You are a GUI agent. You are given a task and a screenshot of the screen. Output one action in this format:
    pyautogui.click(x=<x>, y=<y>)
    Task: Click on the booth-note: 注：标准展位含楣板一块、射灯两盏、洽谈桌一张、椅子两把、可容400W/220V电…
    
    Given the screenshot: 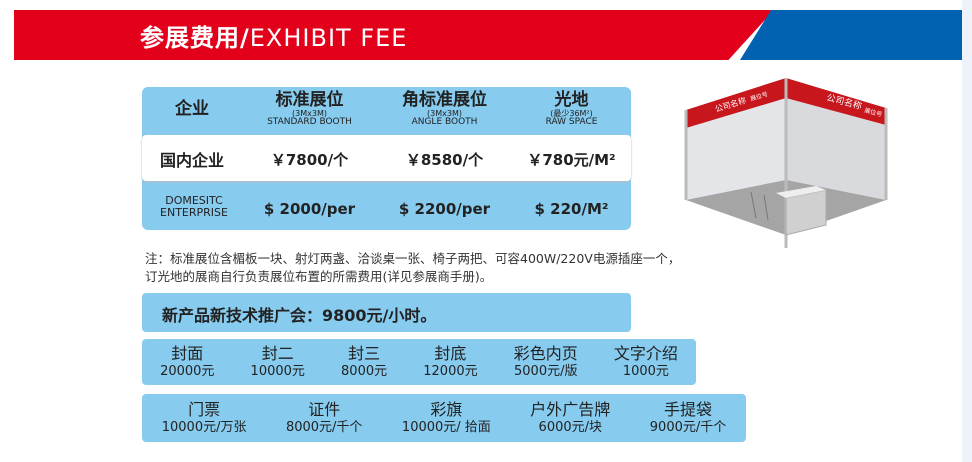 What is the action you would take?
    pyautogui.click(x=412, y=268)
    